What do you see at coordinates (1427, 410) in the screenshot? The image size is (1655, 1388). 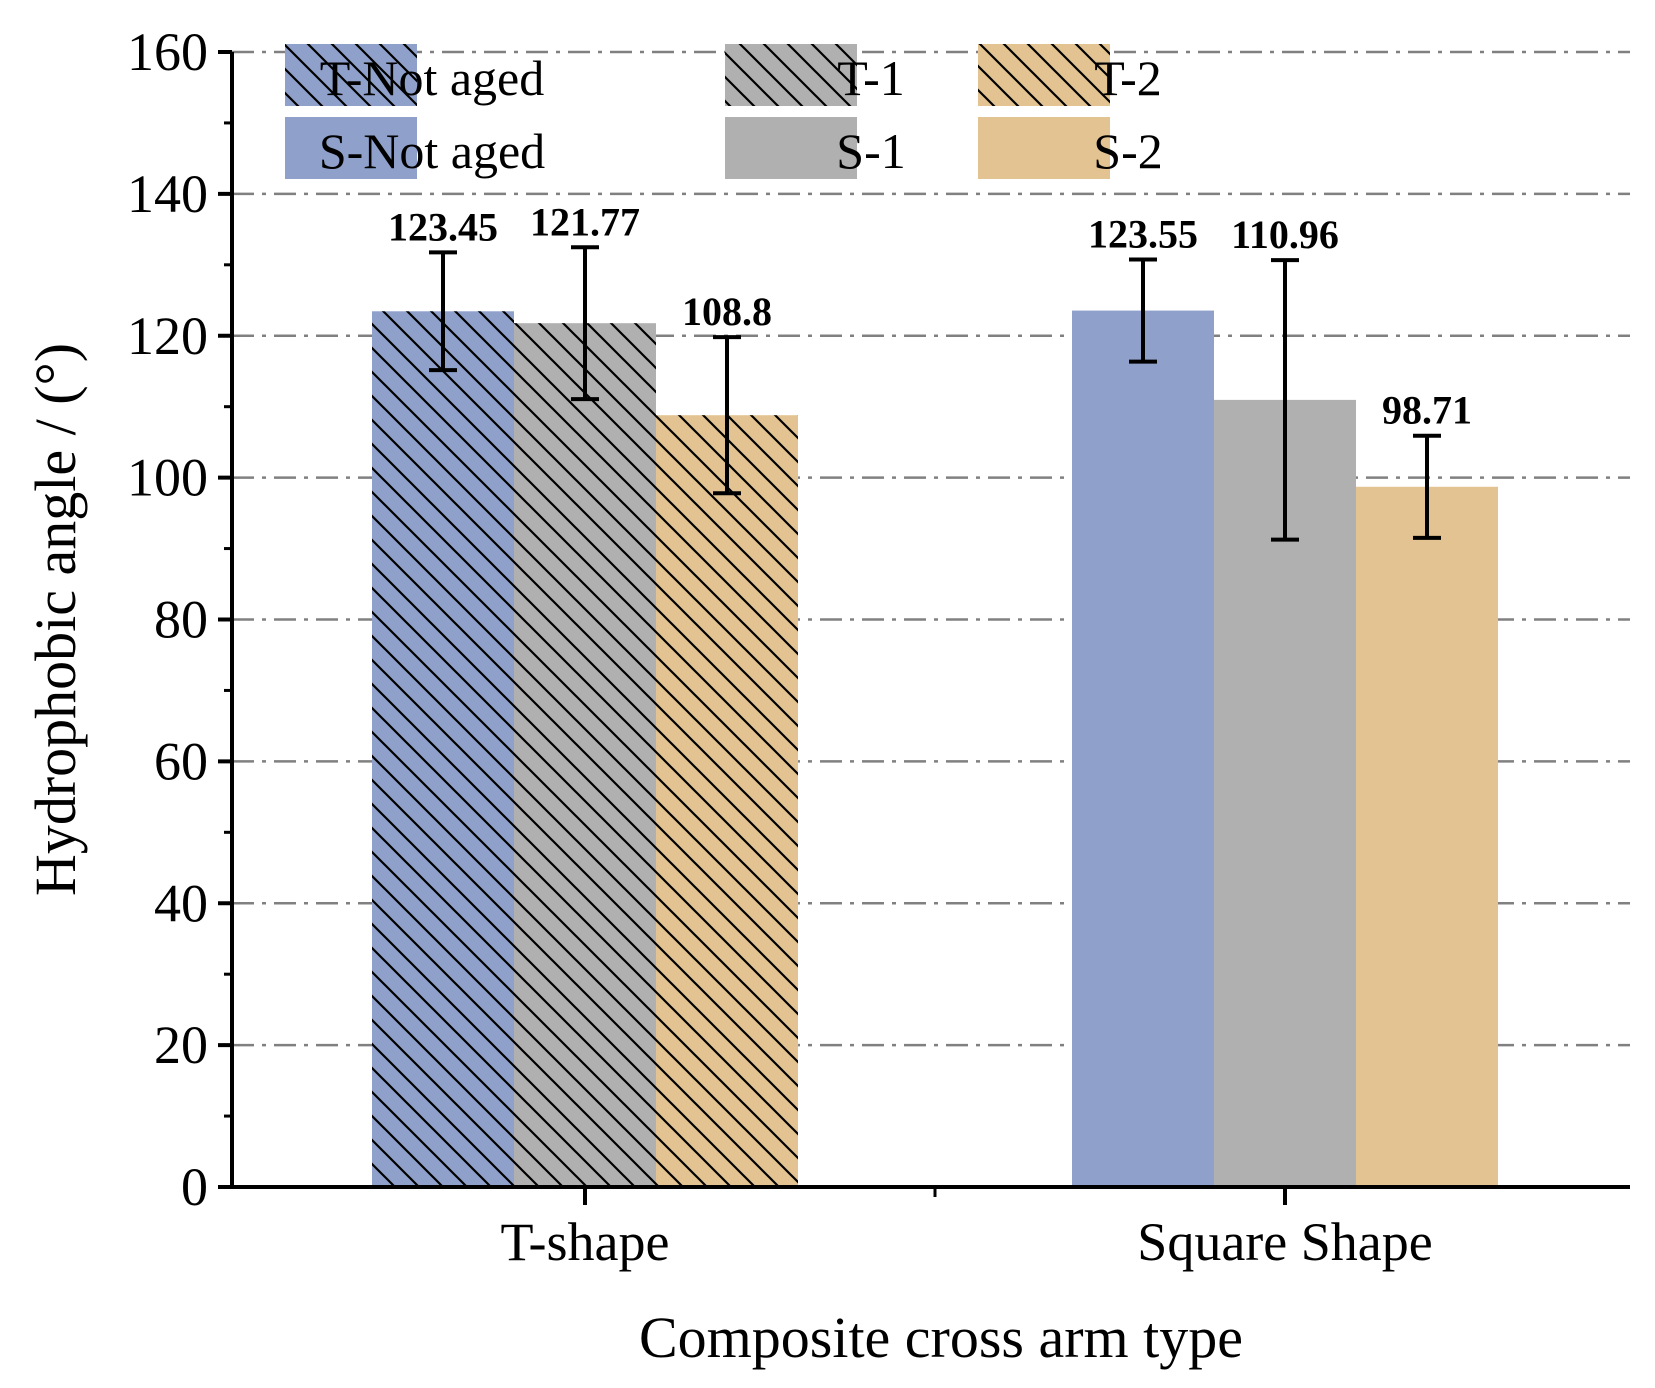 I see `data-label: 98.71` at bounding box center [1427, 410].